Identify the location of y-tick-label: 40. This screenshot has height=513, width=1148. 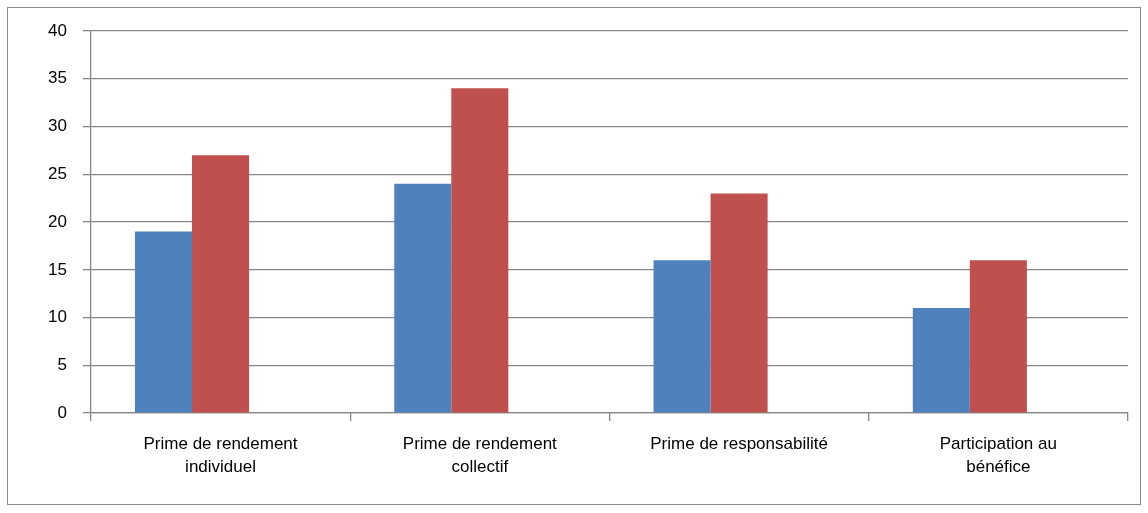
(57, 30).